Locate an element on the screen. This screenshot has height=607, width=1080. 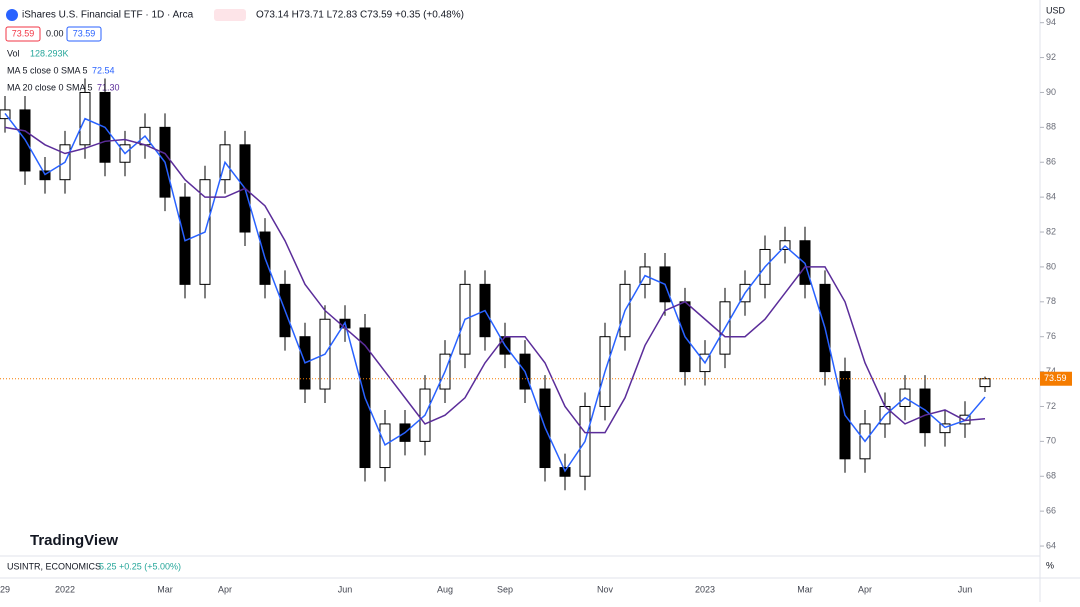
y-tick-label: 66 is located at coordinates (1051, 511).